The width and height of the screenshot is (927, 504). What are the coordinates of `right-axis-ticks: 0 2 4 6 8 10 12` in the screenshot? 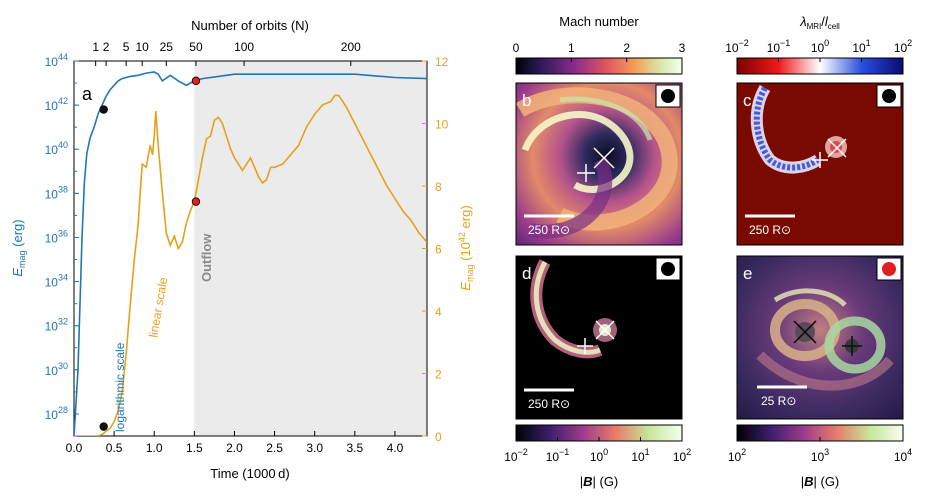 It's located at (435, 249).